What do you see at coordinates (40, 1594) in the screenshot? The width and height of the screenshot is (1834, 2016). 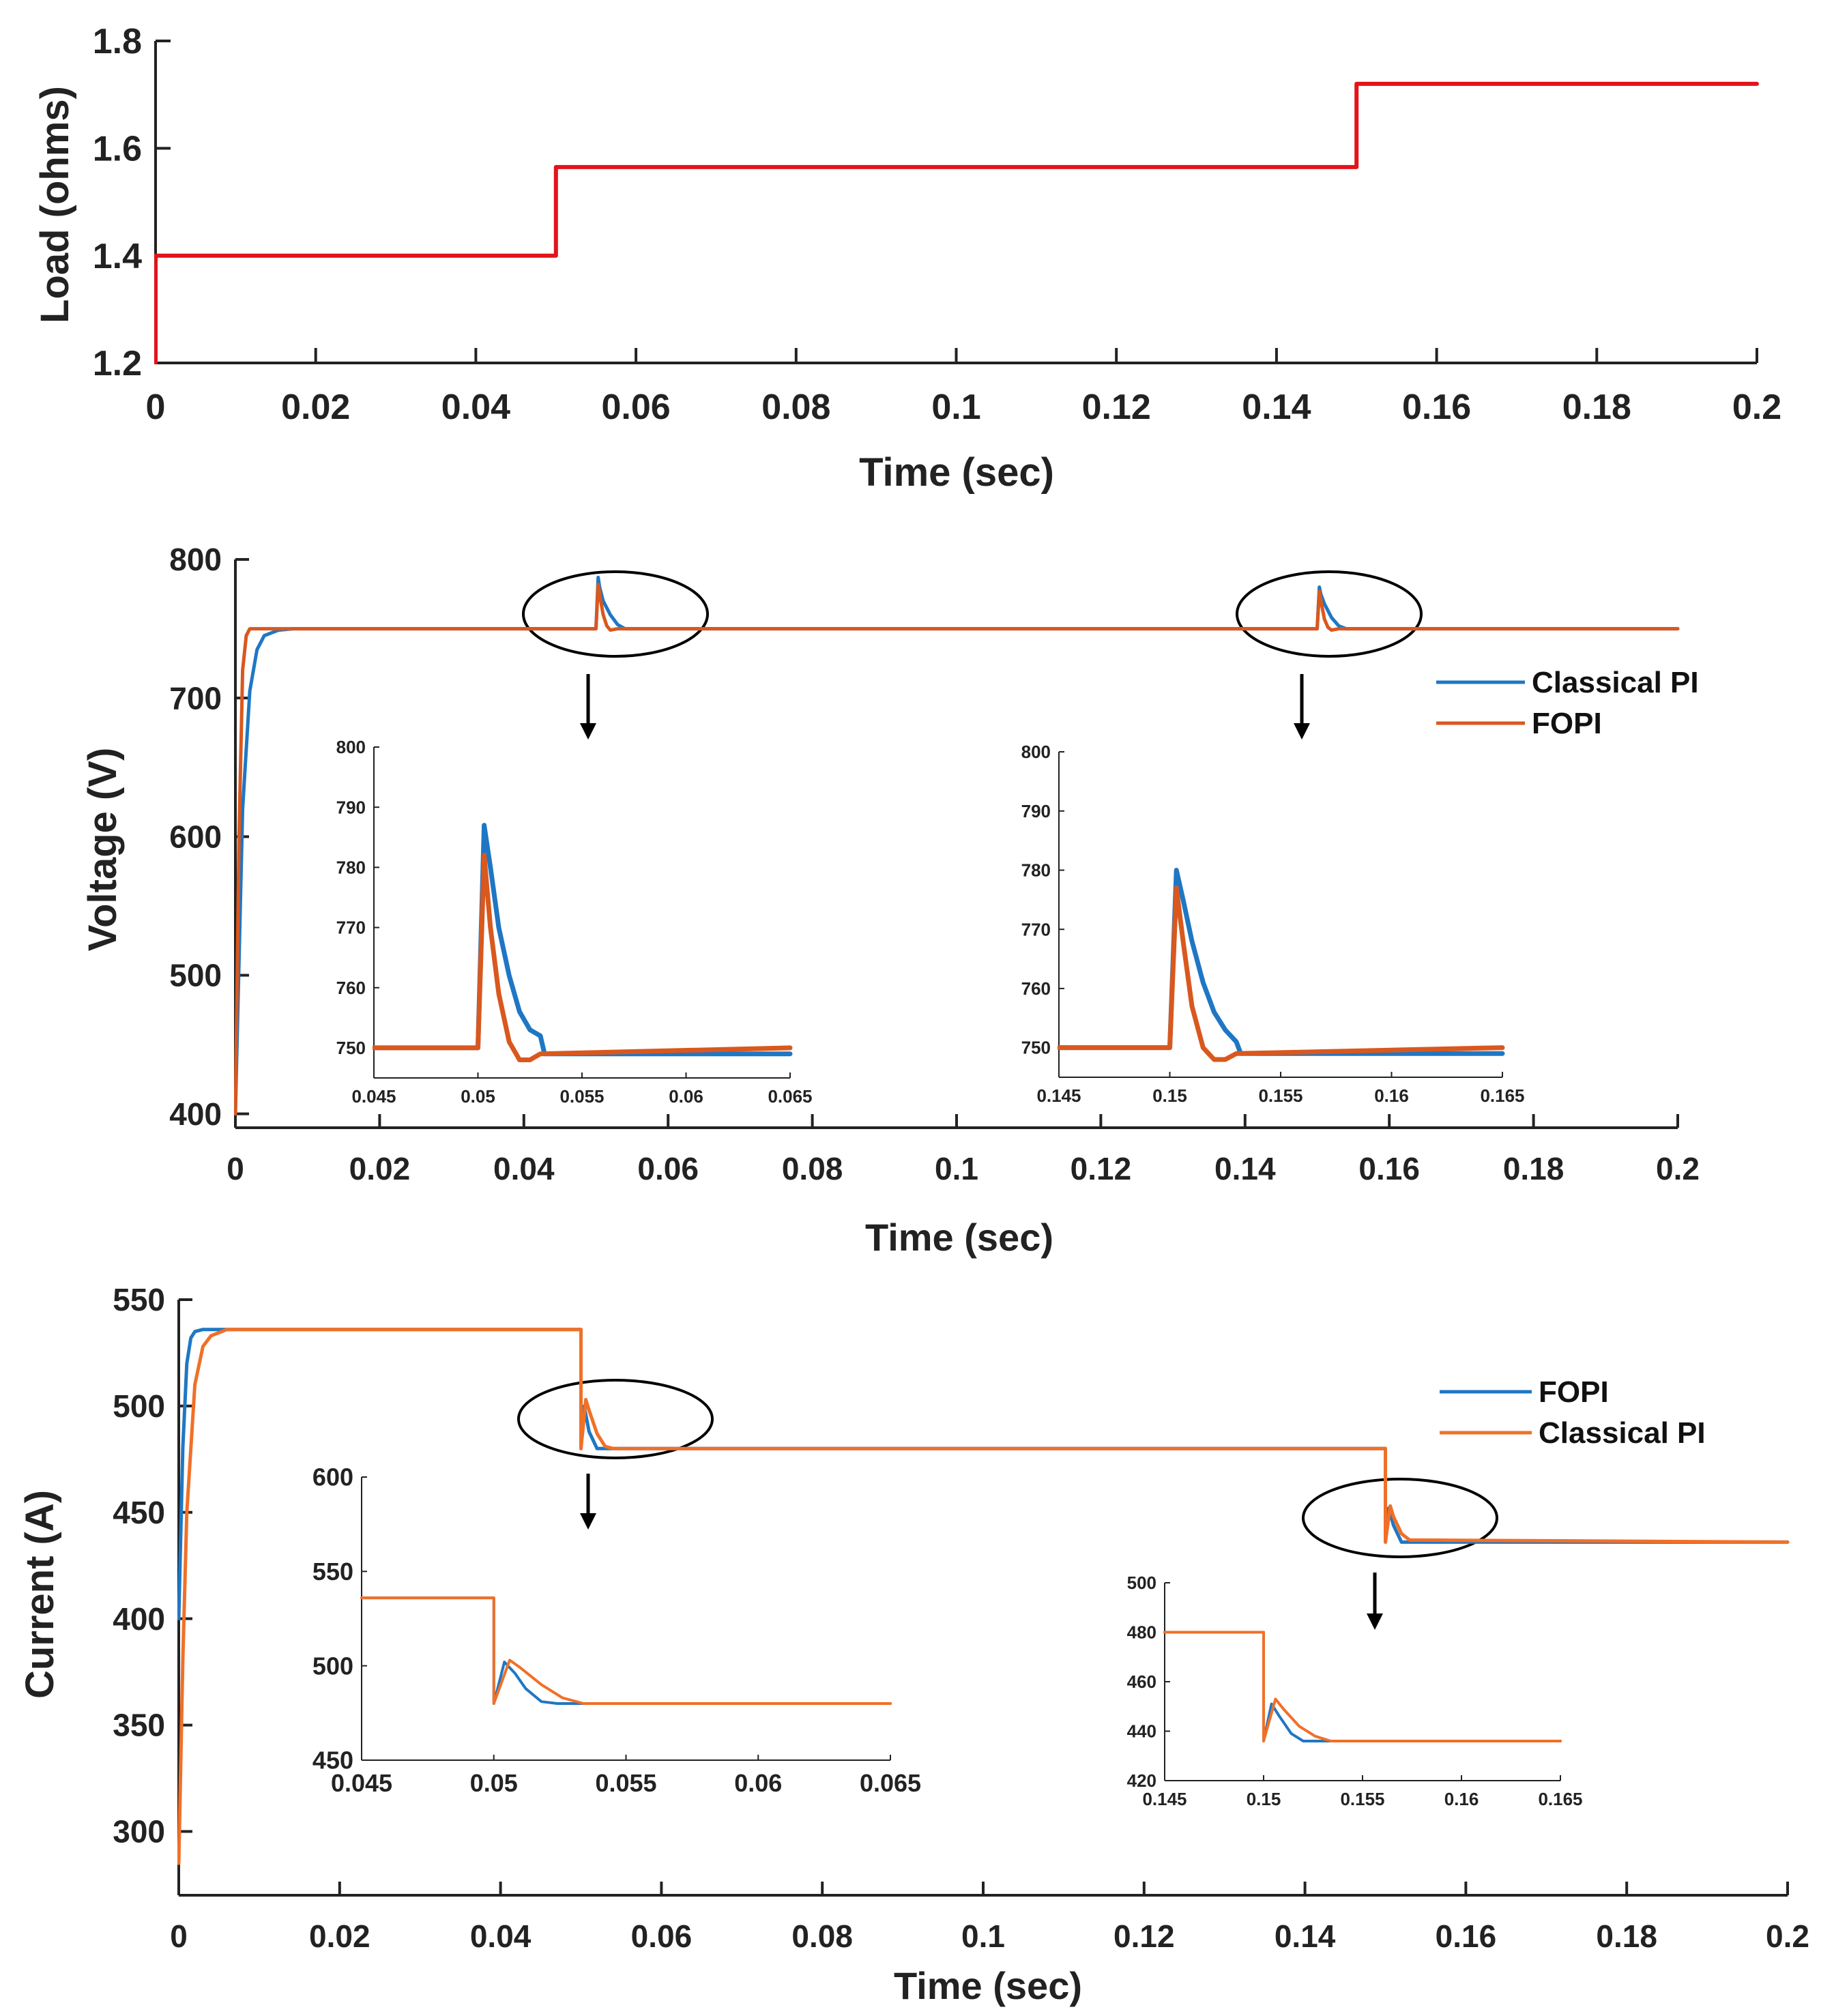 I see `current-panel-y-axis-label: Current (A)` at bounding box center [40, 1594].